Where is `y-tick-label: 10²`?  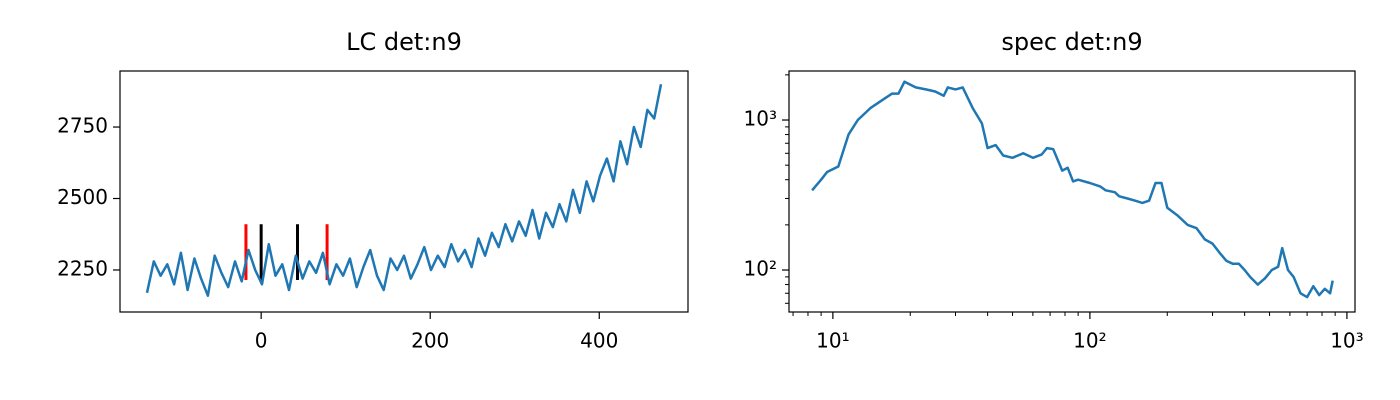
y-tick-label: 10² is located at coordinates (760, 269).